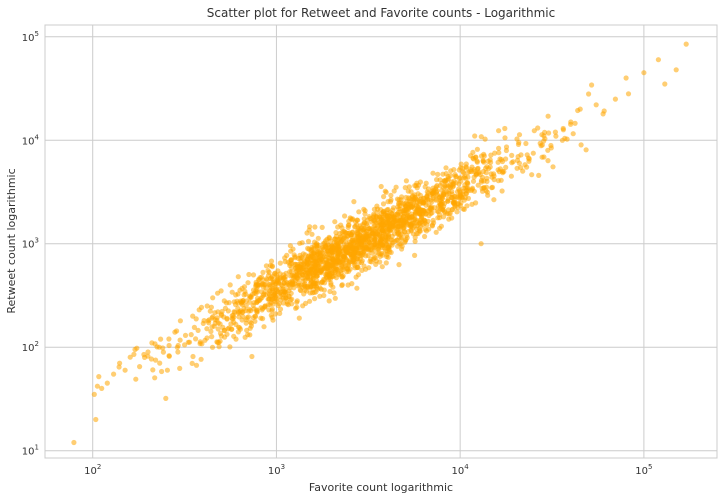 The image size is (723, 500). Describe the element at coordinates (31, 244) in the screenshot. I see `y-tick-labels: 101 102 103 104 105` at that location.